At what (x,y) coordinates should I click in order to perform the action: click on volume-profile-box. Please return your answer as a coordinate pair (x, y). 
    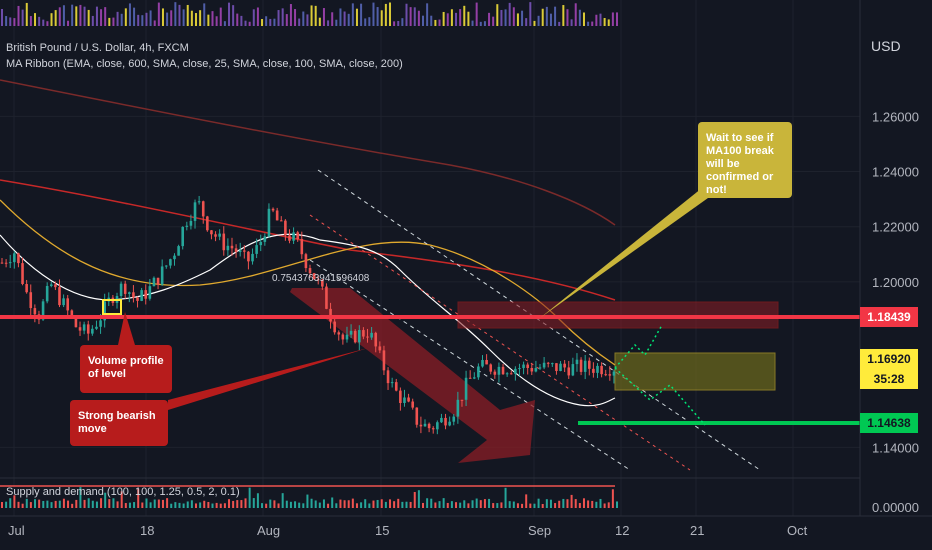
    Looking at the image, I should click on (112, 307).